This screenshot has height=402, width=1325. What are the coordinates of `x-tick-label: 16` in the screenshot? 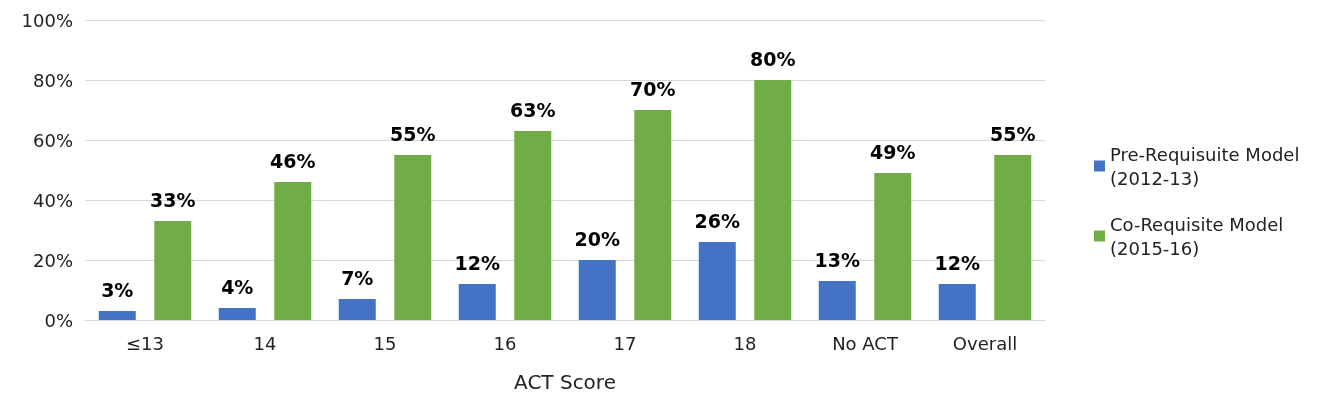 It's located at (505, 343).